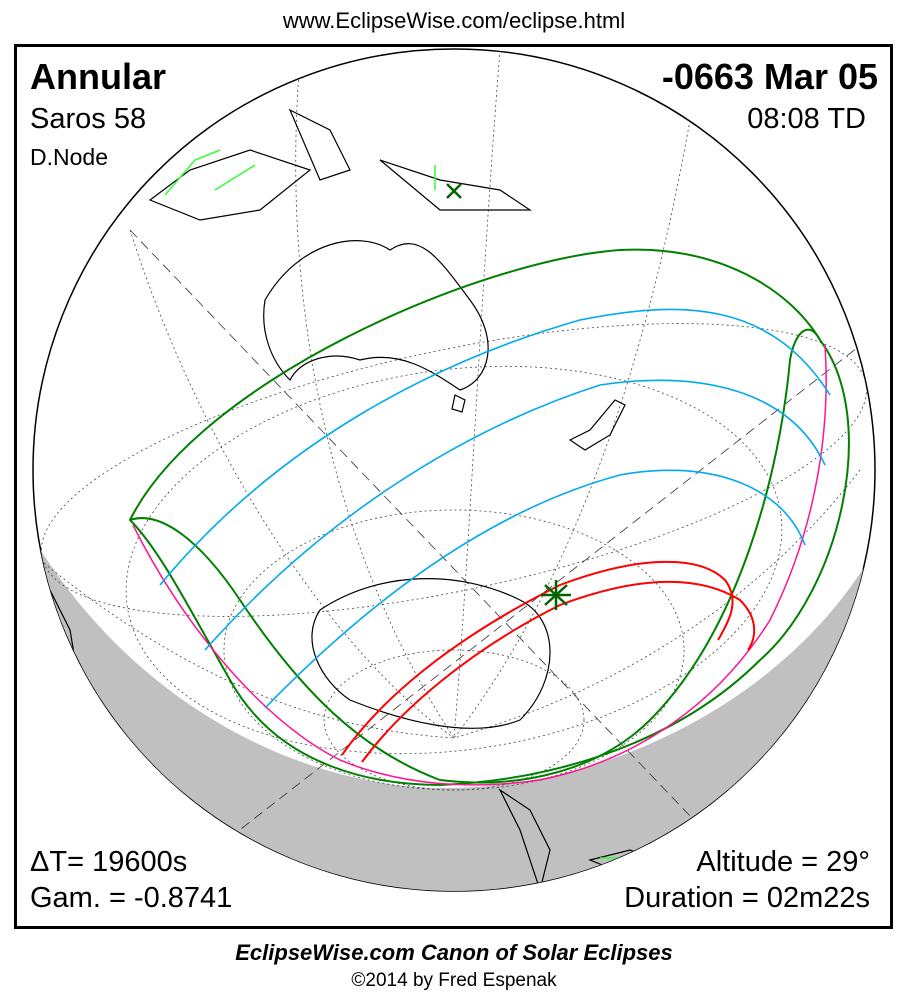  Describe the element at coordinates (454, 191) in the screenshot. I see `subsolar-marker` at that location.